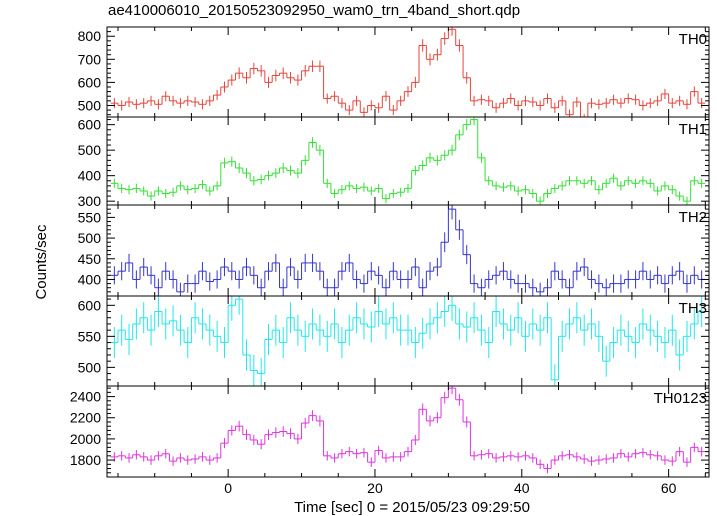 Image resolution: width=717 pixels, height=516 pixels. What do you see at coordinates (522, 488) in the screenshot?
I see `x-tick-label: 40` at bounding box center [522, 488].